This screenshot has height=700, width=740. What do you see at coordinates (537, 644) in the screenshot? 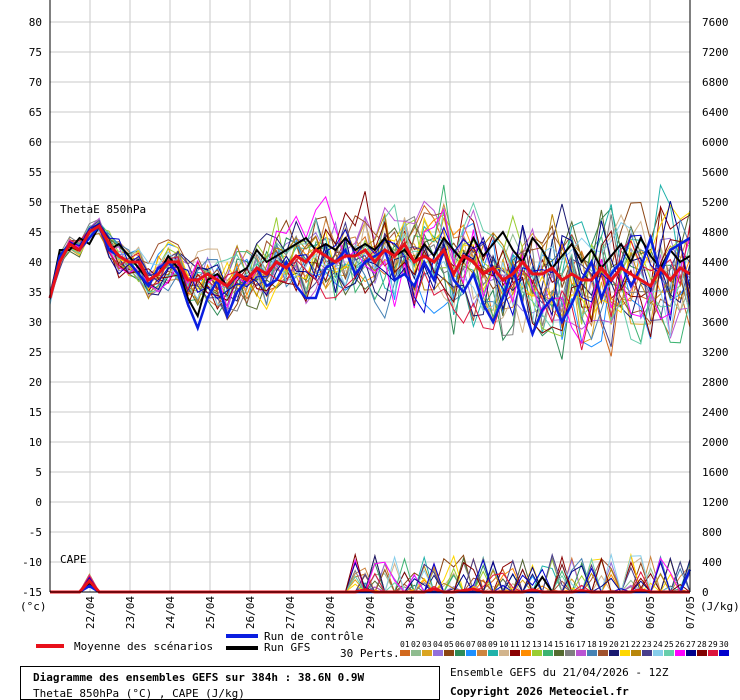
I see `pert-legend-number: 13` at bounding box center [537, 644].